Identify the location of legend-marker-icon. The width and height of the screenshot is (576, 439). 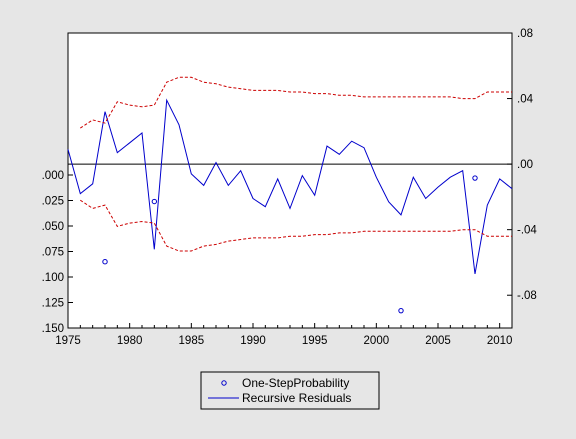
(224, 383).